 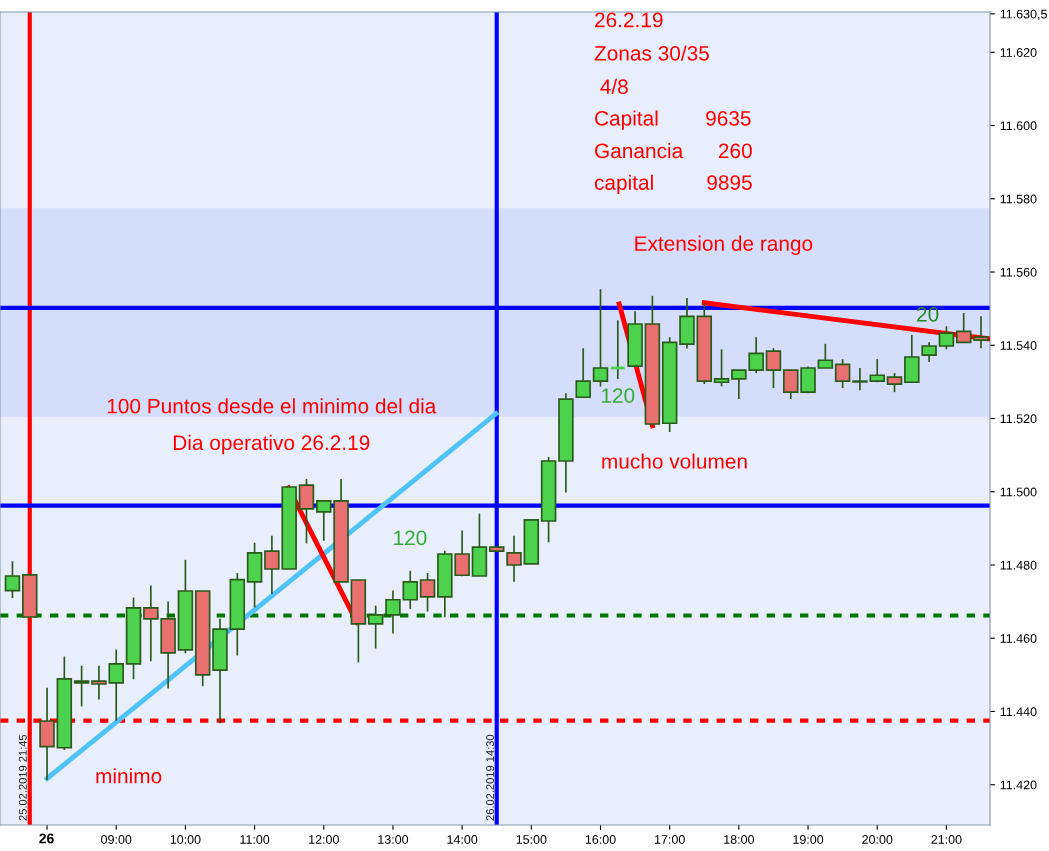 I want to click on annotation: capital 9895, so click(x=673, y=184).